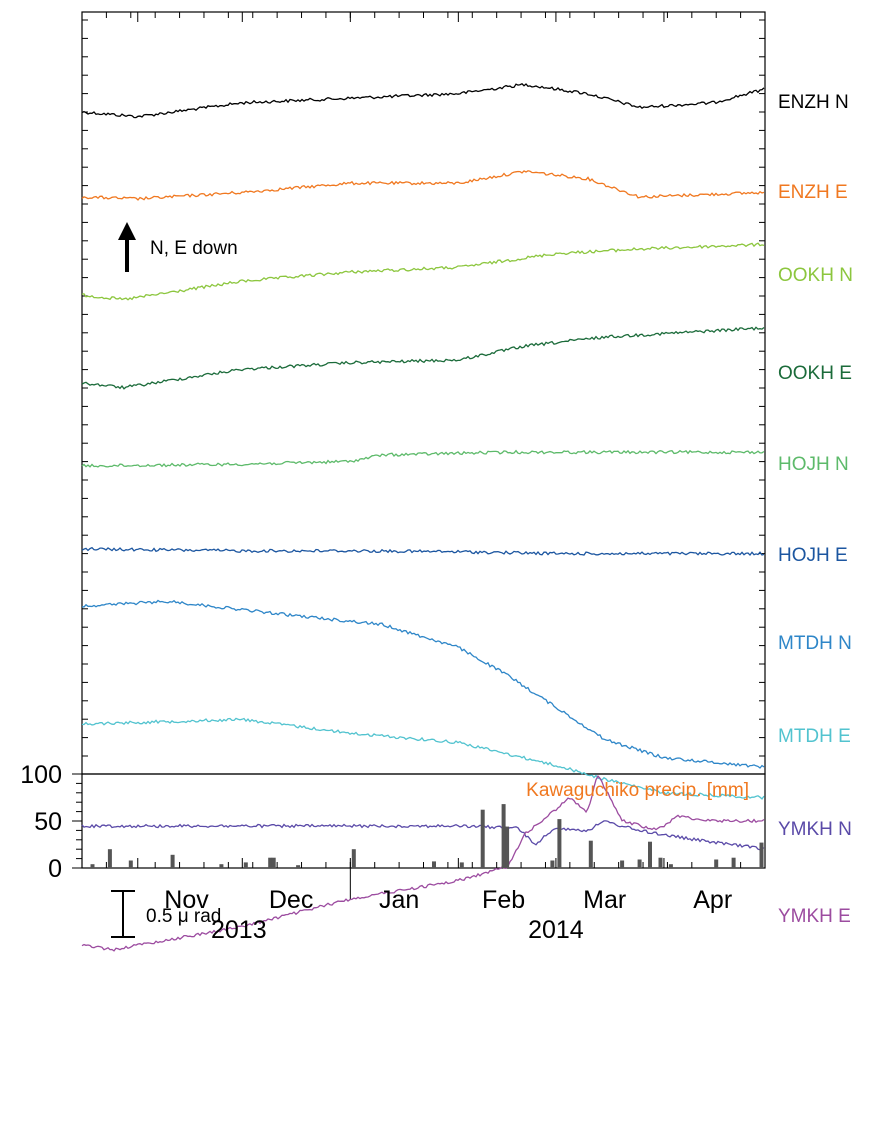 This screenshot has height=1146, width=882. I want to click on series-line-ymkh-e, so click(423, 863).